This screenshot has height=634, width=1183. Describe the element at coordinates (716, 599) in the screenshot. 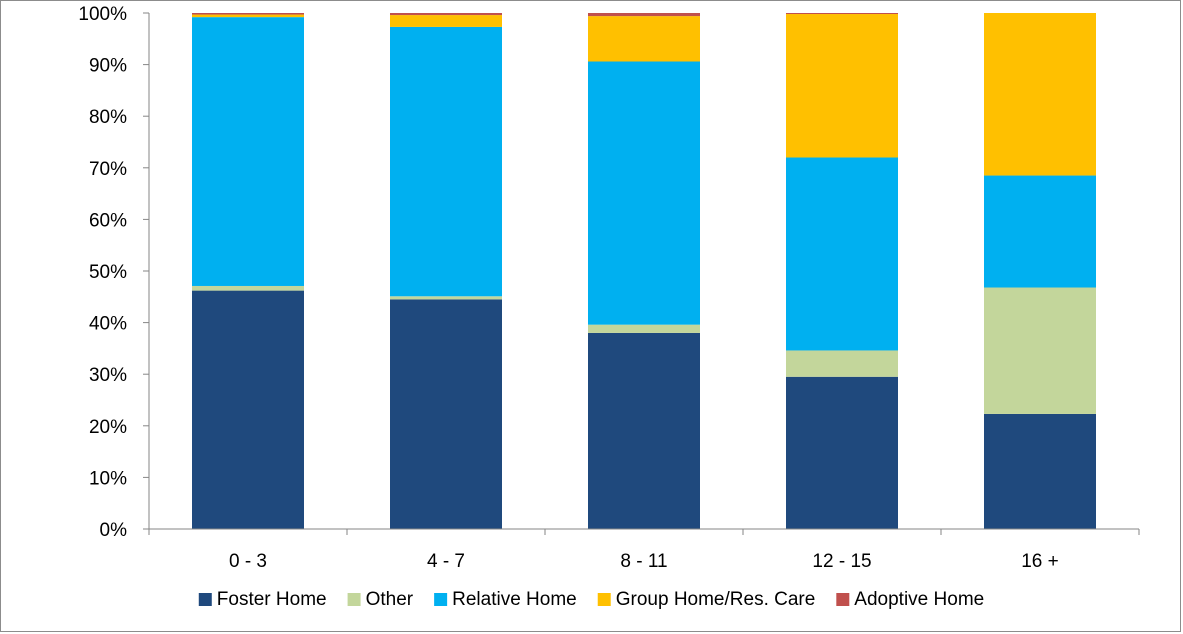

I see `legend-label: Group Home/Res. Care` at that location.